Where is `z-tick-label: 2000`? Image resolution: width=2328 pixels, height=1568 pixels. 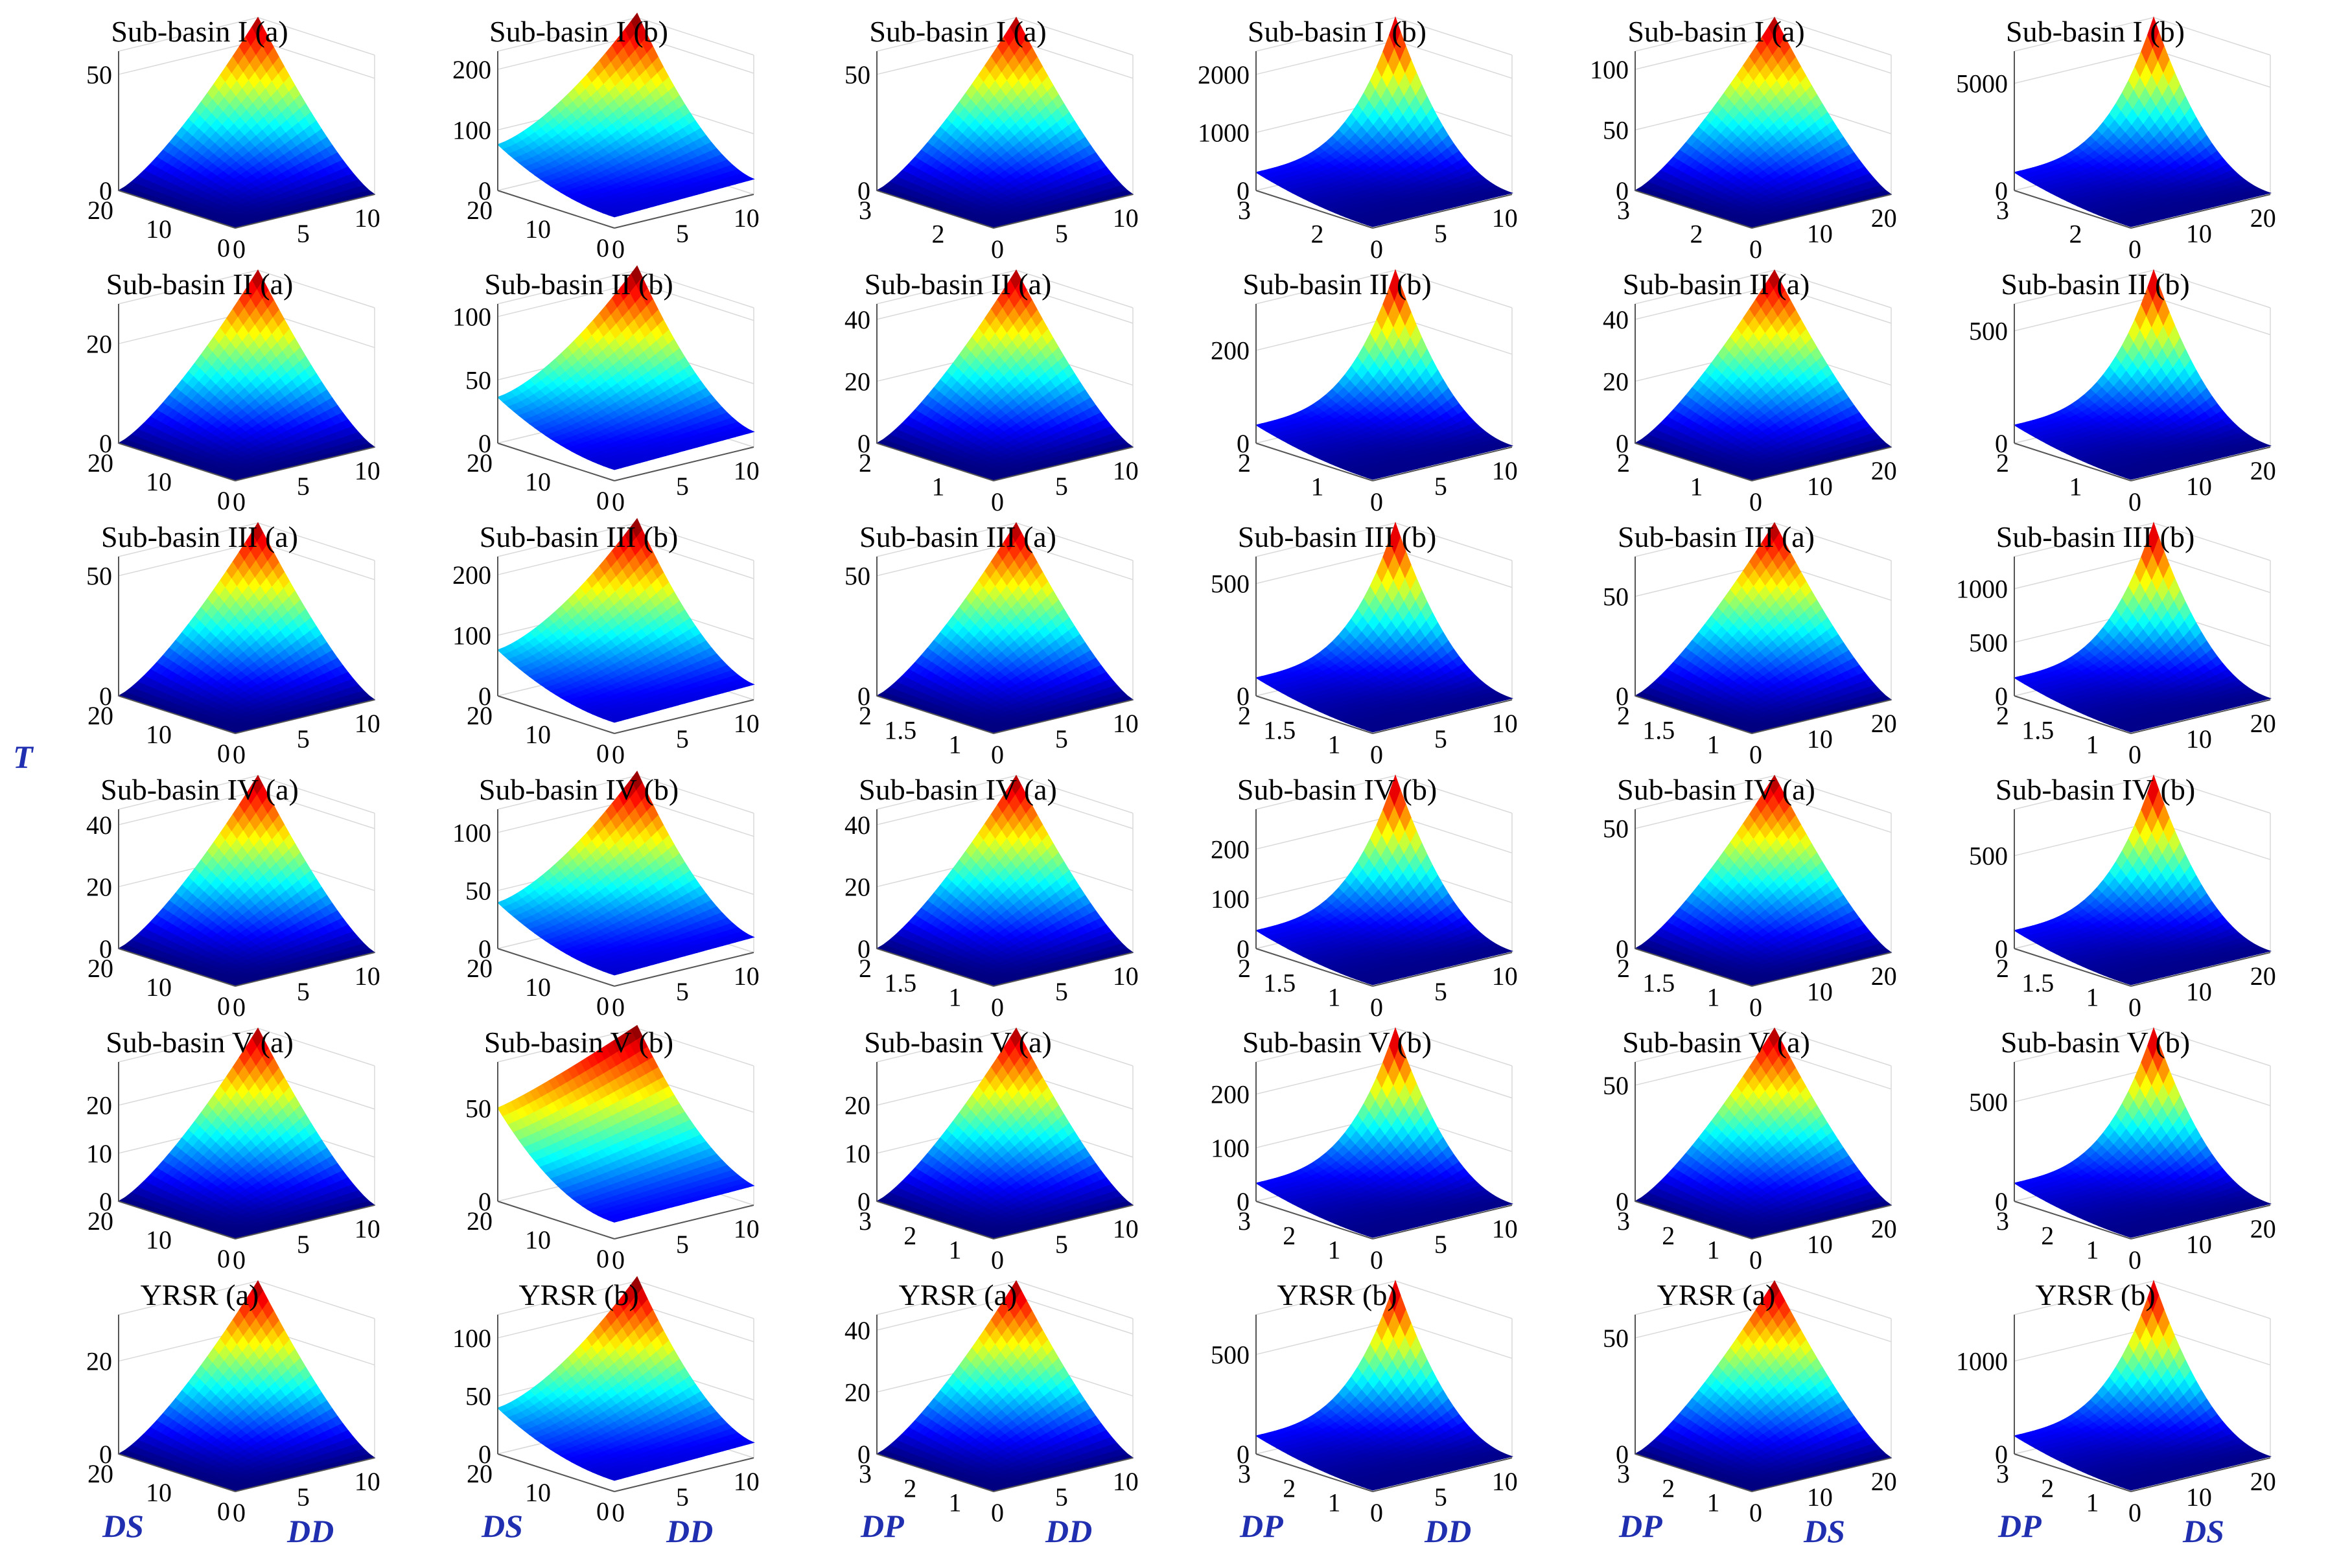
z-tick-label: 2000 is located at coordinates (1224, 74).